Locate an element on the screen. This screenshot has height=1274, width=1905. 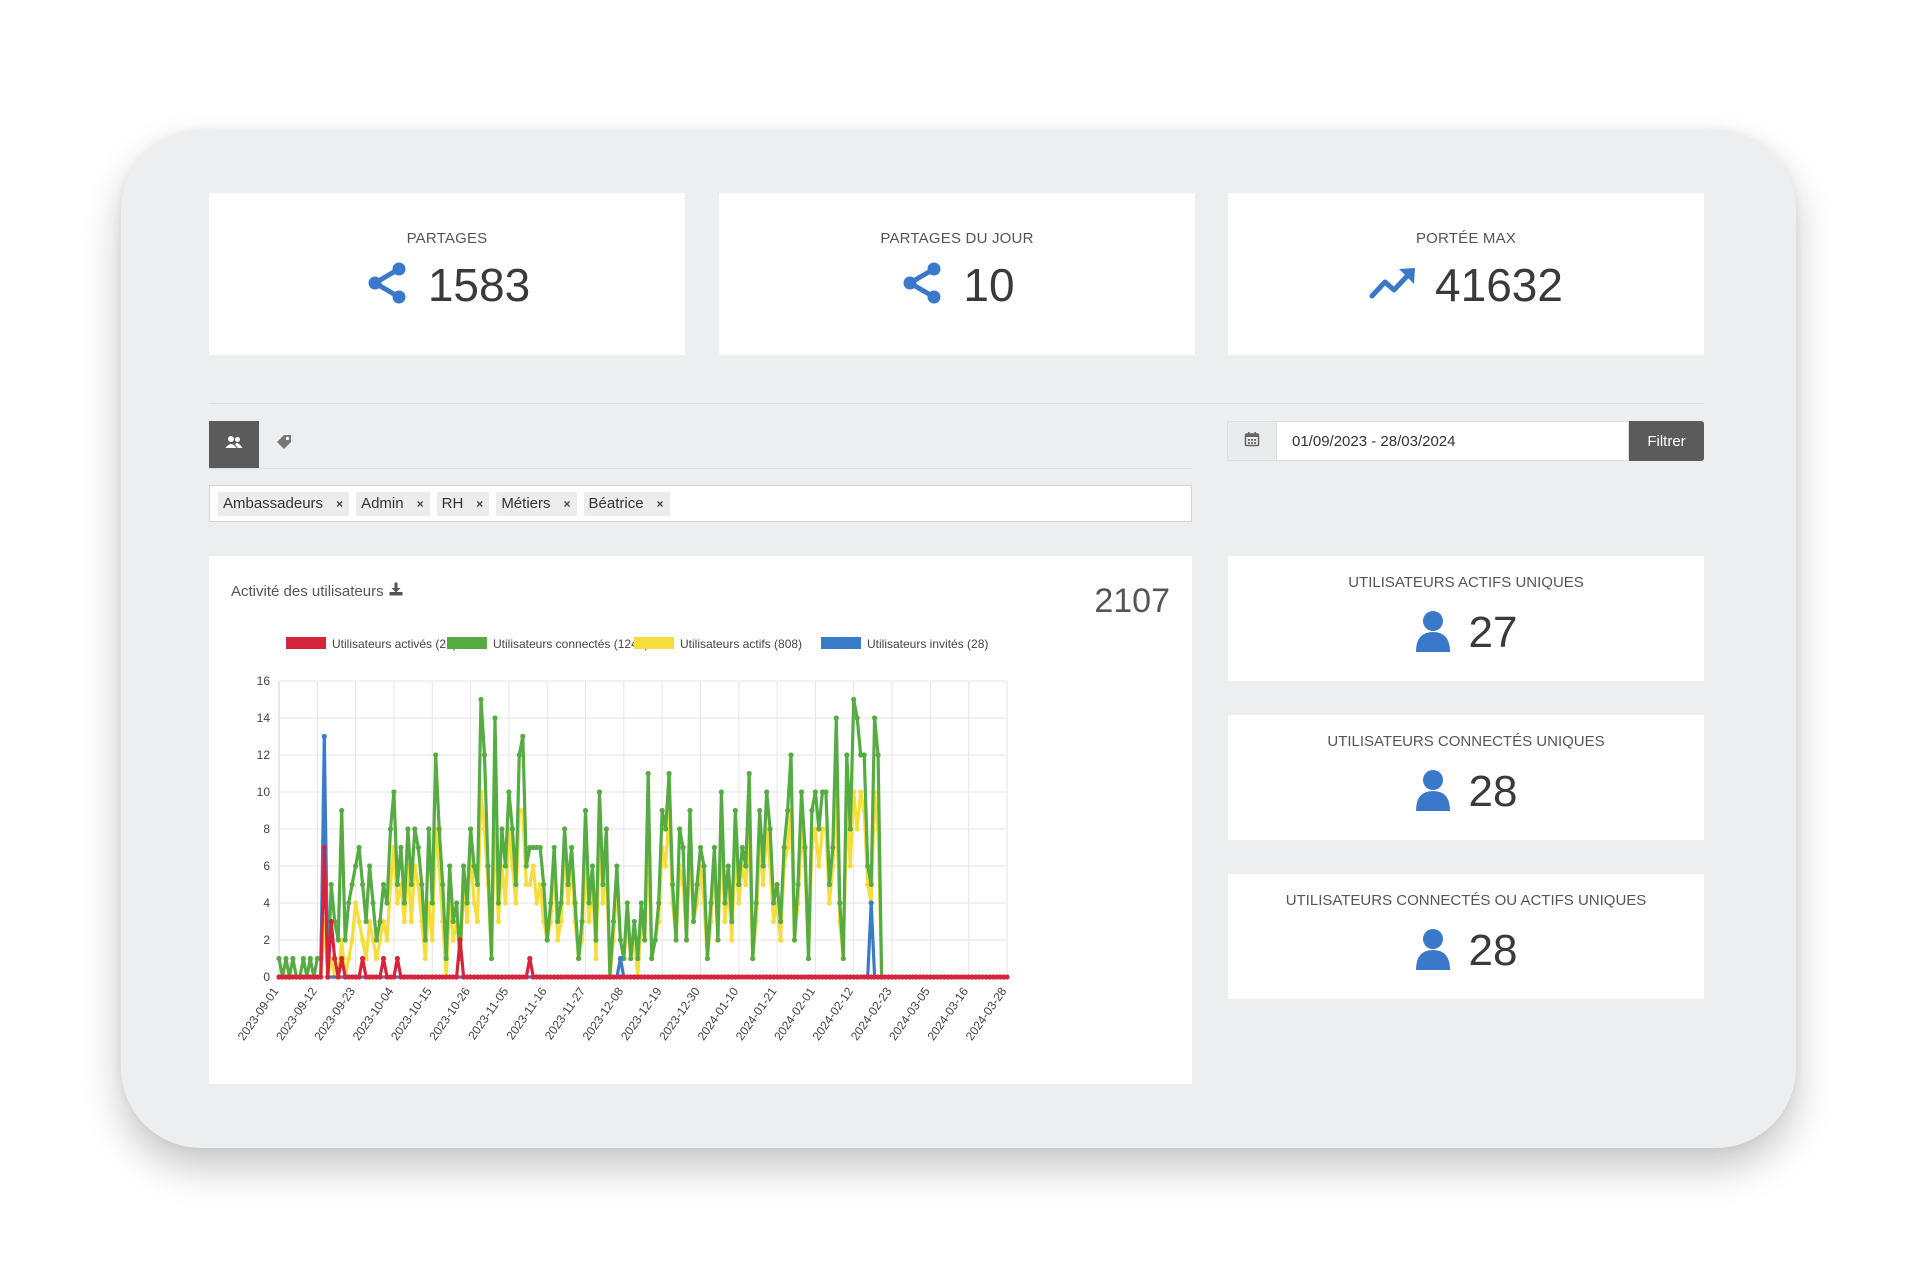
stat-label: PORTÉE MAX is located at coordinates (1466, 238).